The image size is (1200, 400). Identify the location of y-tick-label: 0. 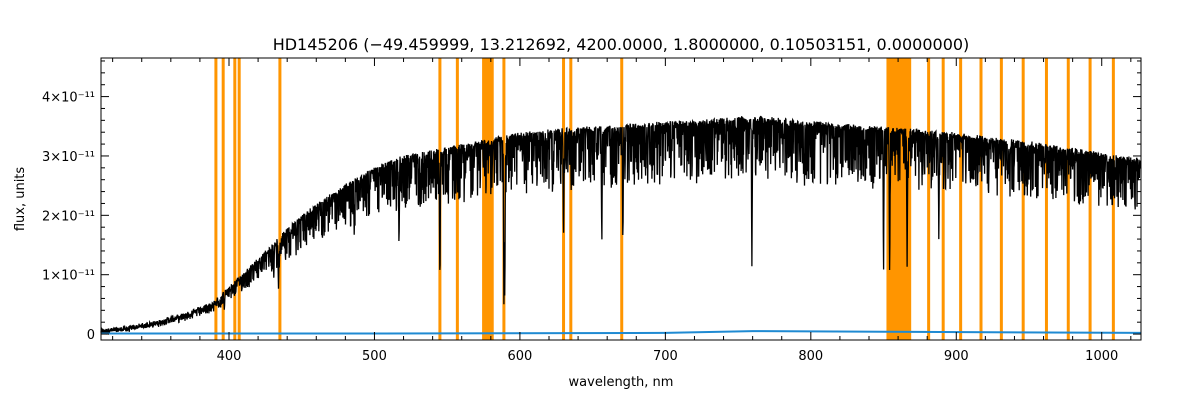
(91, 335).